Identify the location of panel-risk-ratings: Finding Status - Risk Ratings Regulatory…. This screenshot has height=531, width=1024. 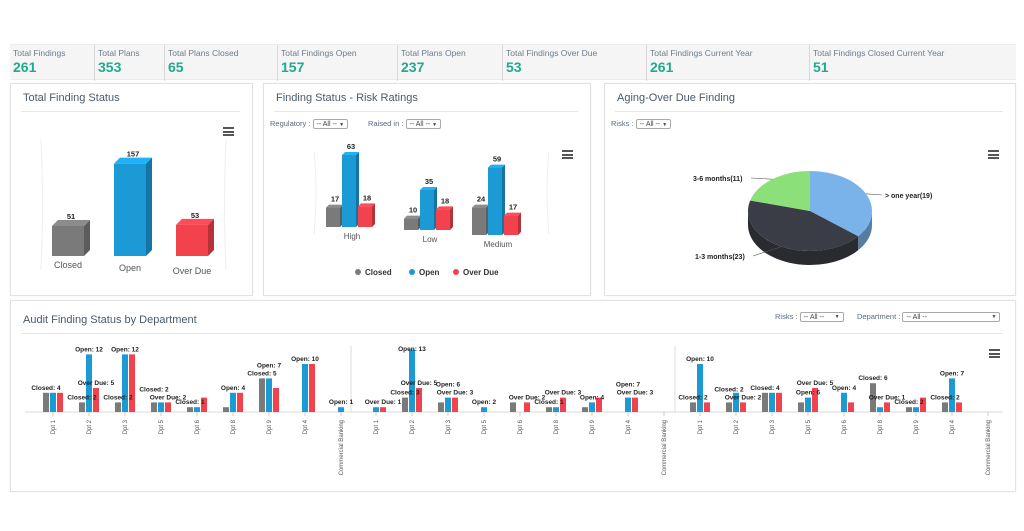
(427, 189).